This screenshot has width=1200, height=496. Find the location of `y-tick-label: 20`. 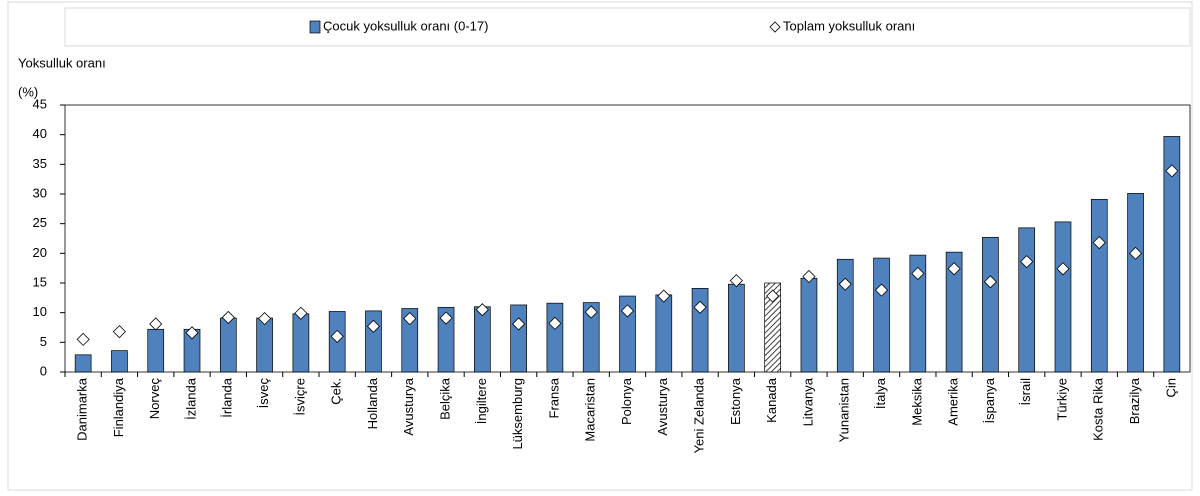

y-tick-label: 20 is located at coordinates (40, 252).